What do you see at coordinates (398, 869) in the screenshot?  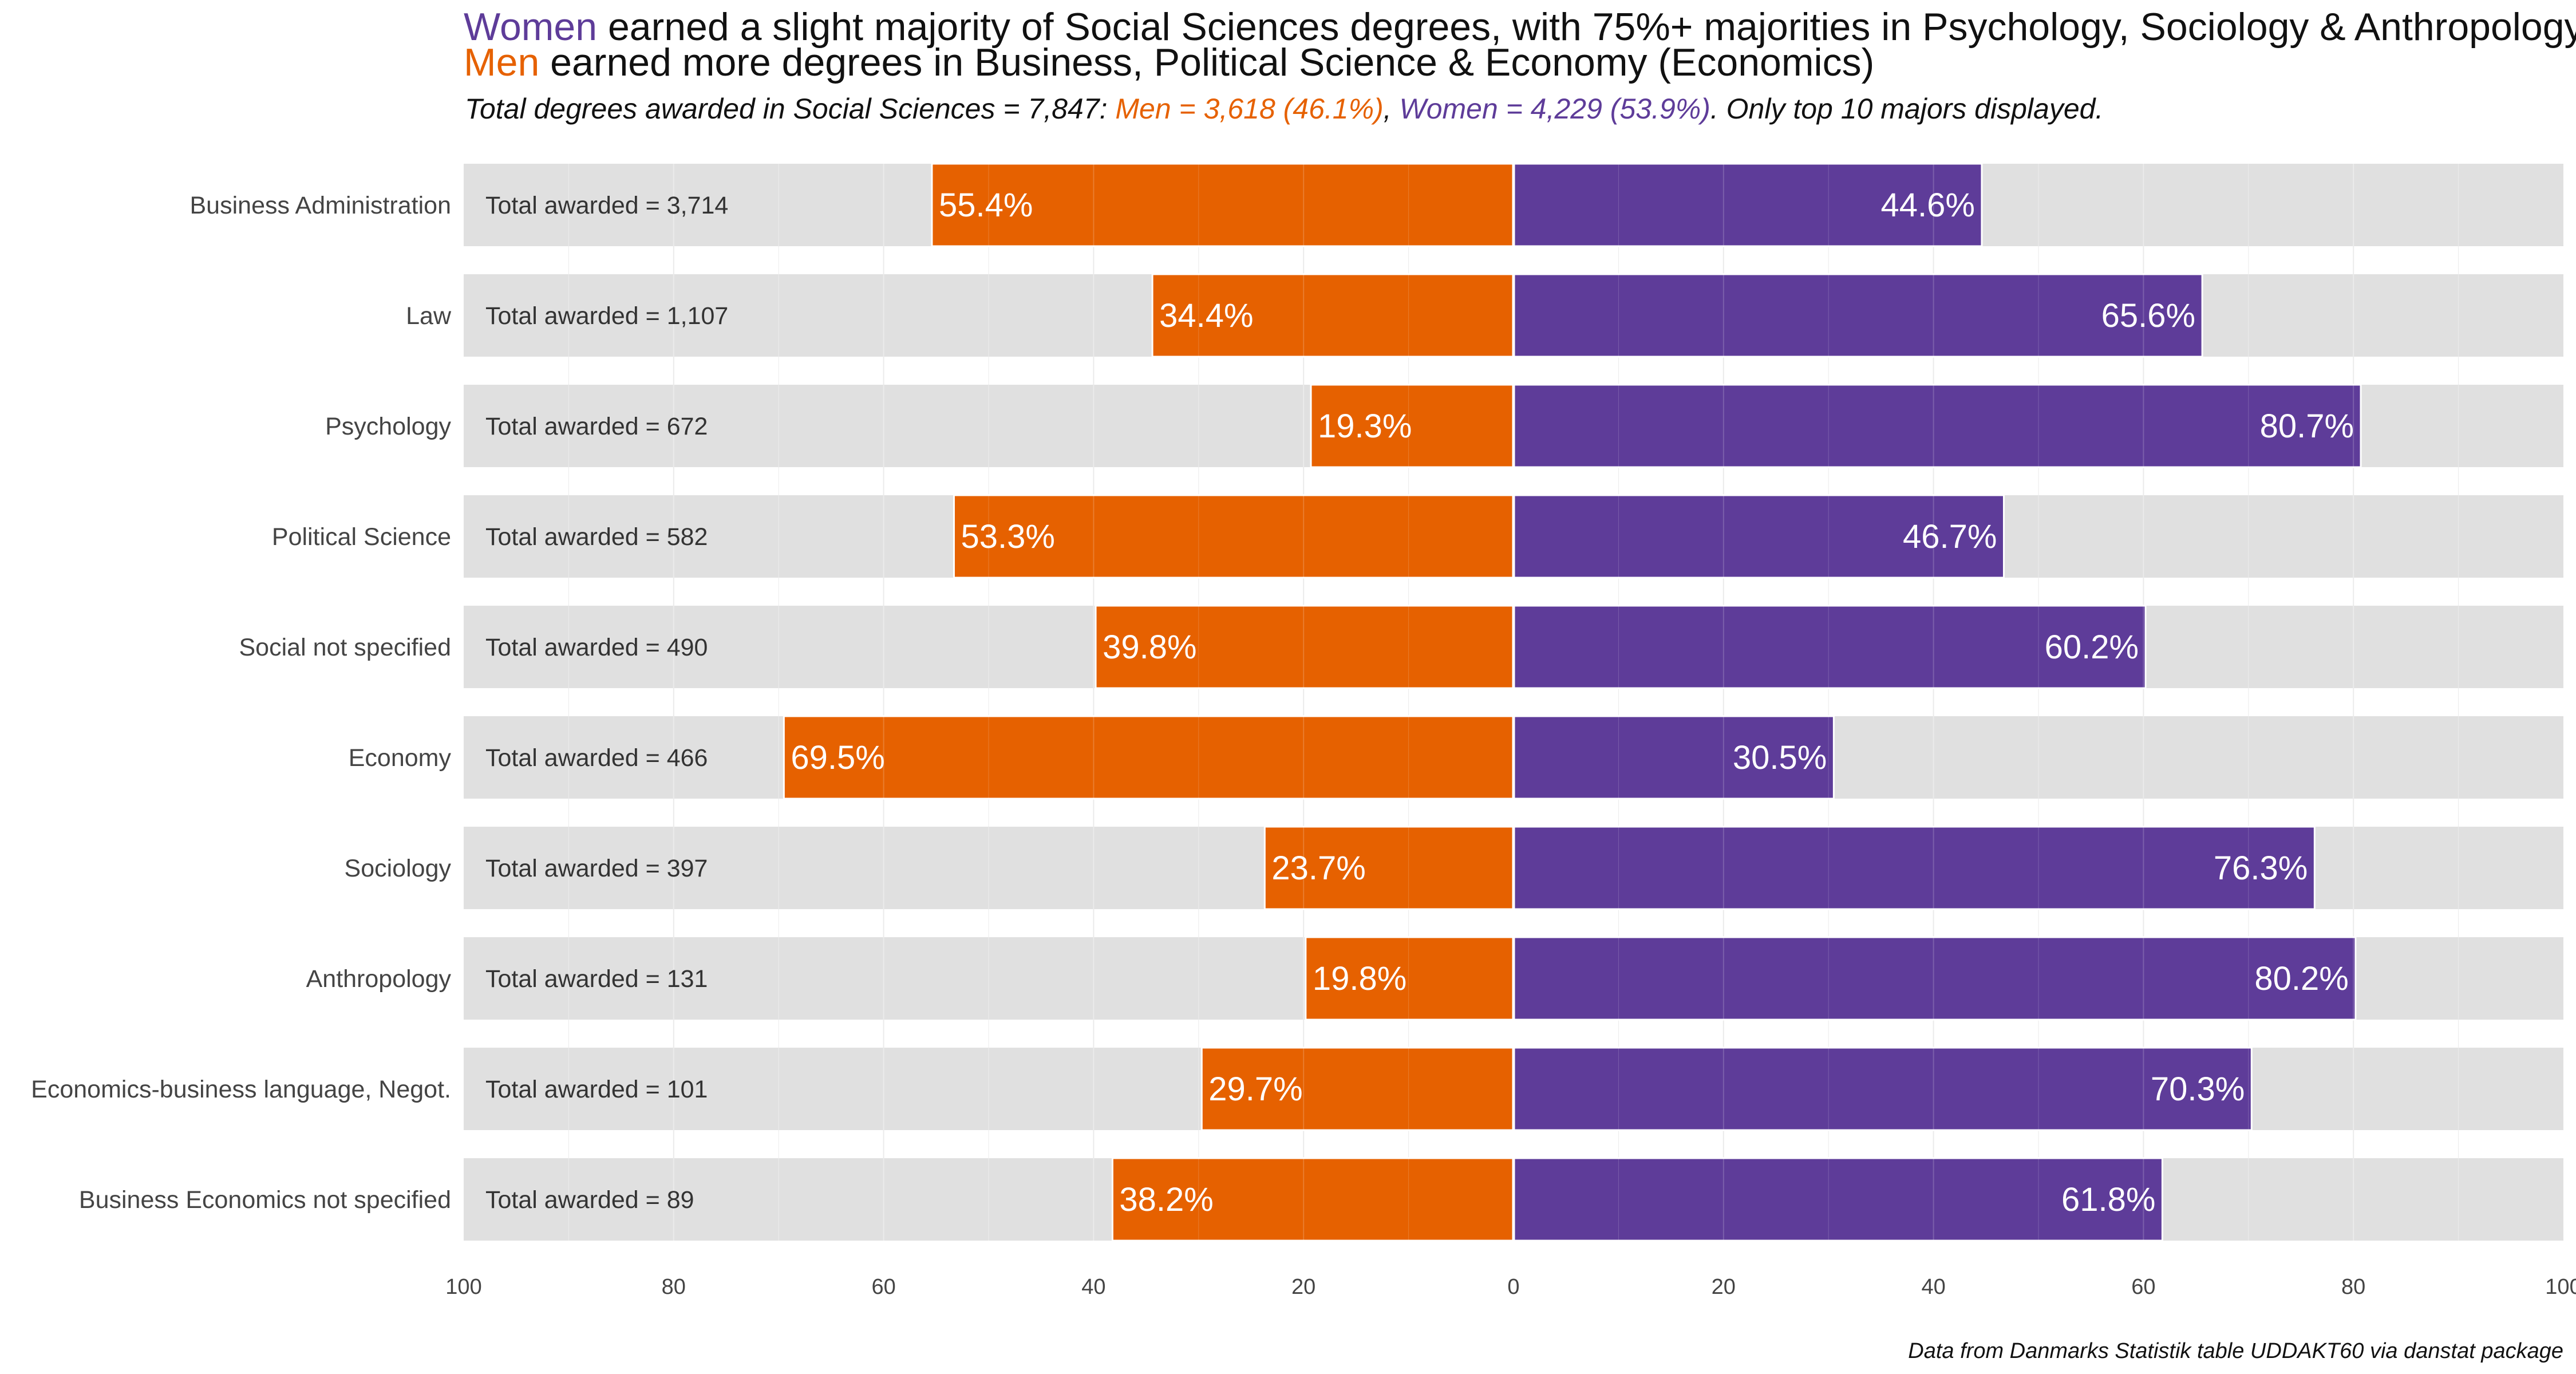 I see `category-label: Sociology` at bounding box center [398, 869].